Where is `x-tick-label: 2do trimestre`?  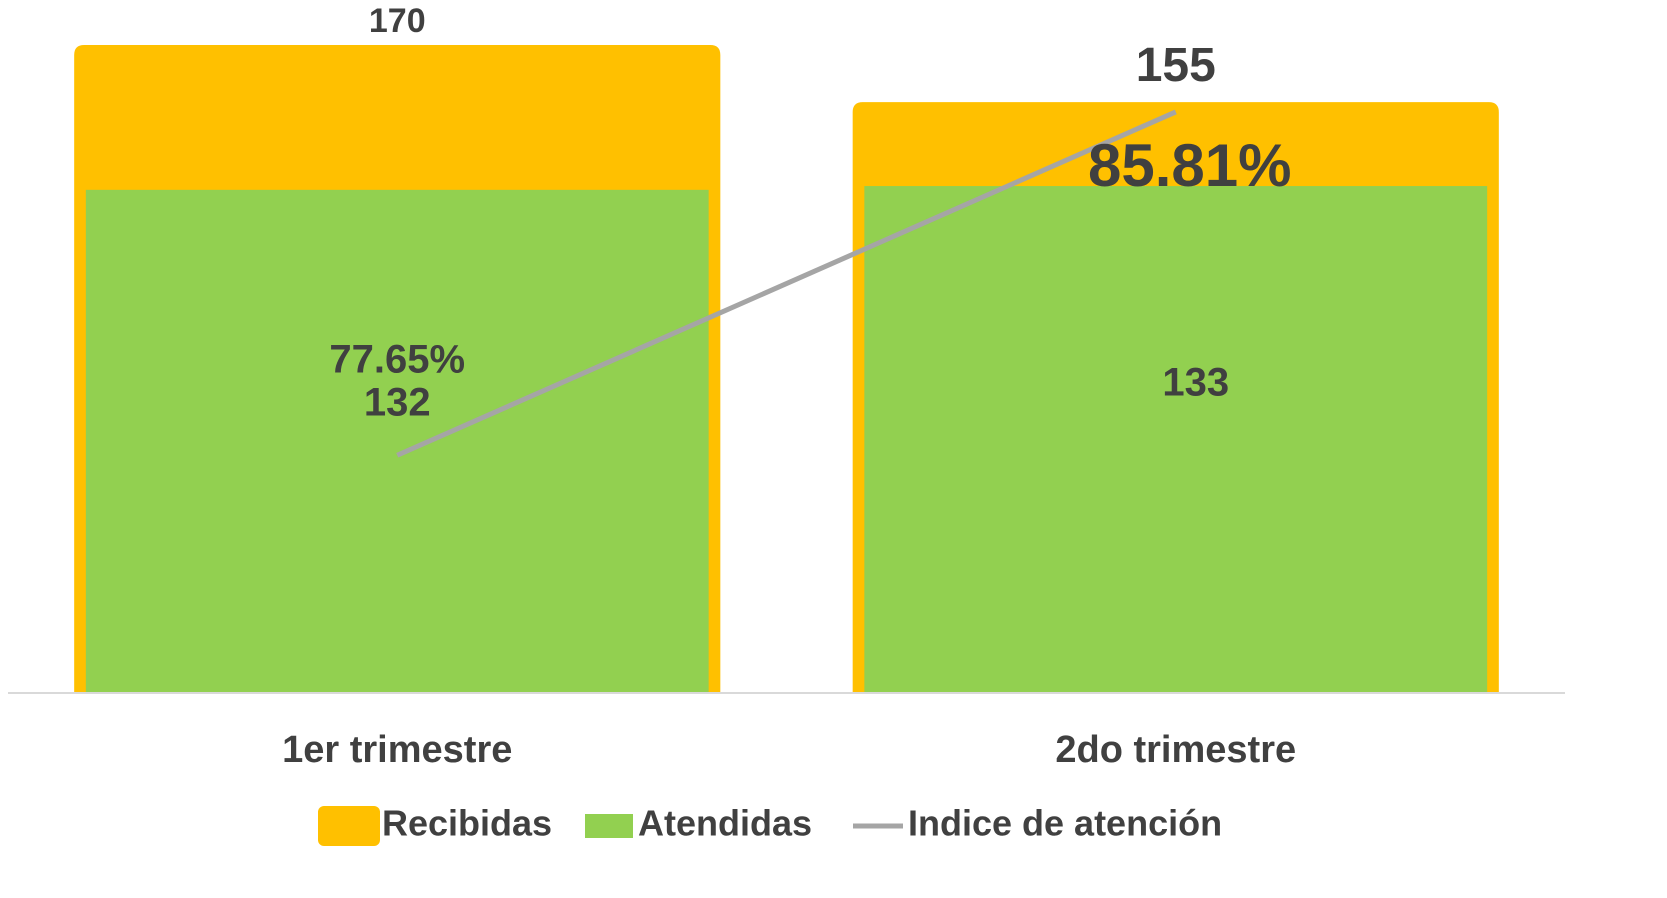
x-tick-label: 2do trimestre is located at coordinates (1175, 750).